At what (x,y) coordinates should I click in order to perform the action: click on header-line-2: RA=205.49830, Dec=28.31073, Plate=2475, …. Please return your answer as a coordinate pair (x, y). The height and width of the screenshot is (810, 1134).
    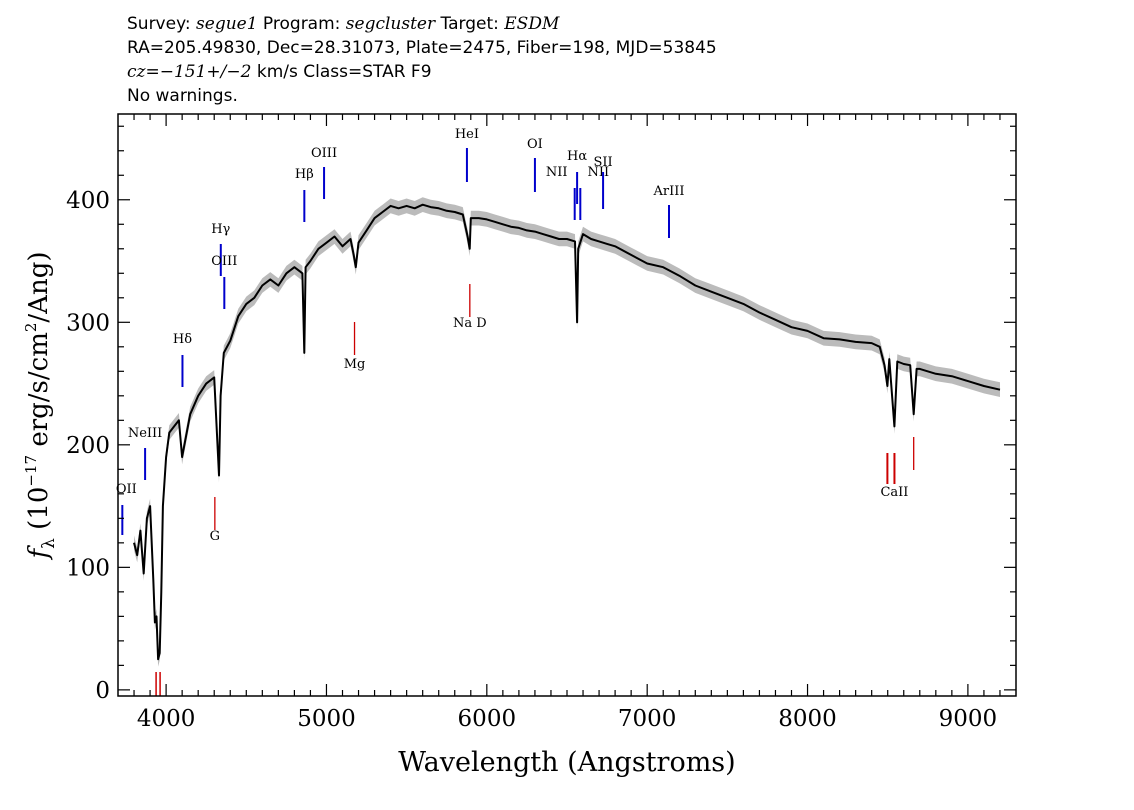
    Looking at the image, I should click on (422, 48).